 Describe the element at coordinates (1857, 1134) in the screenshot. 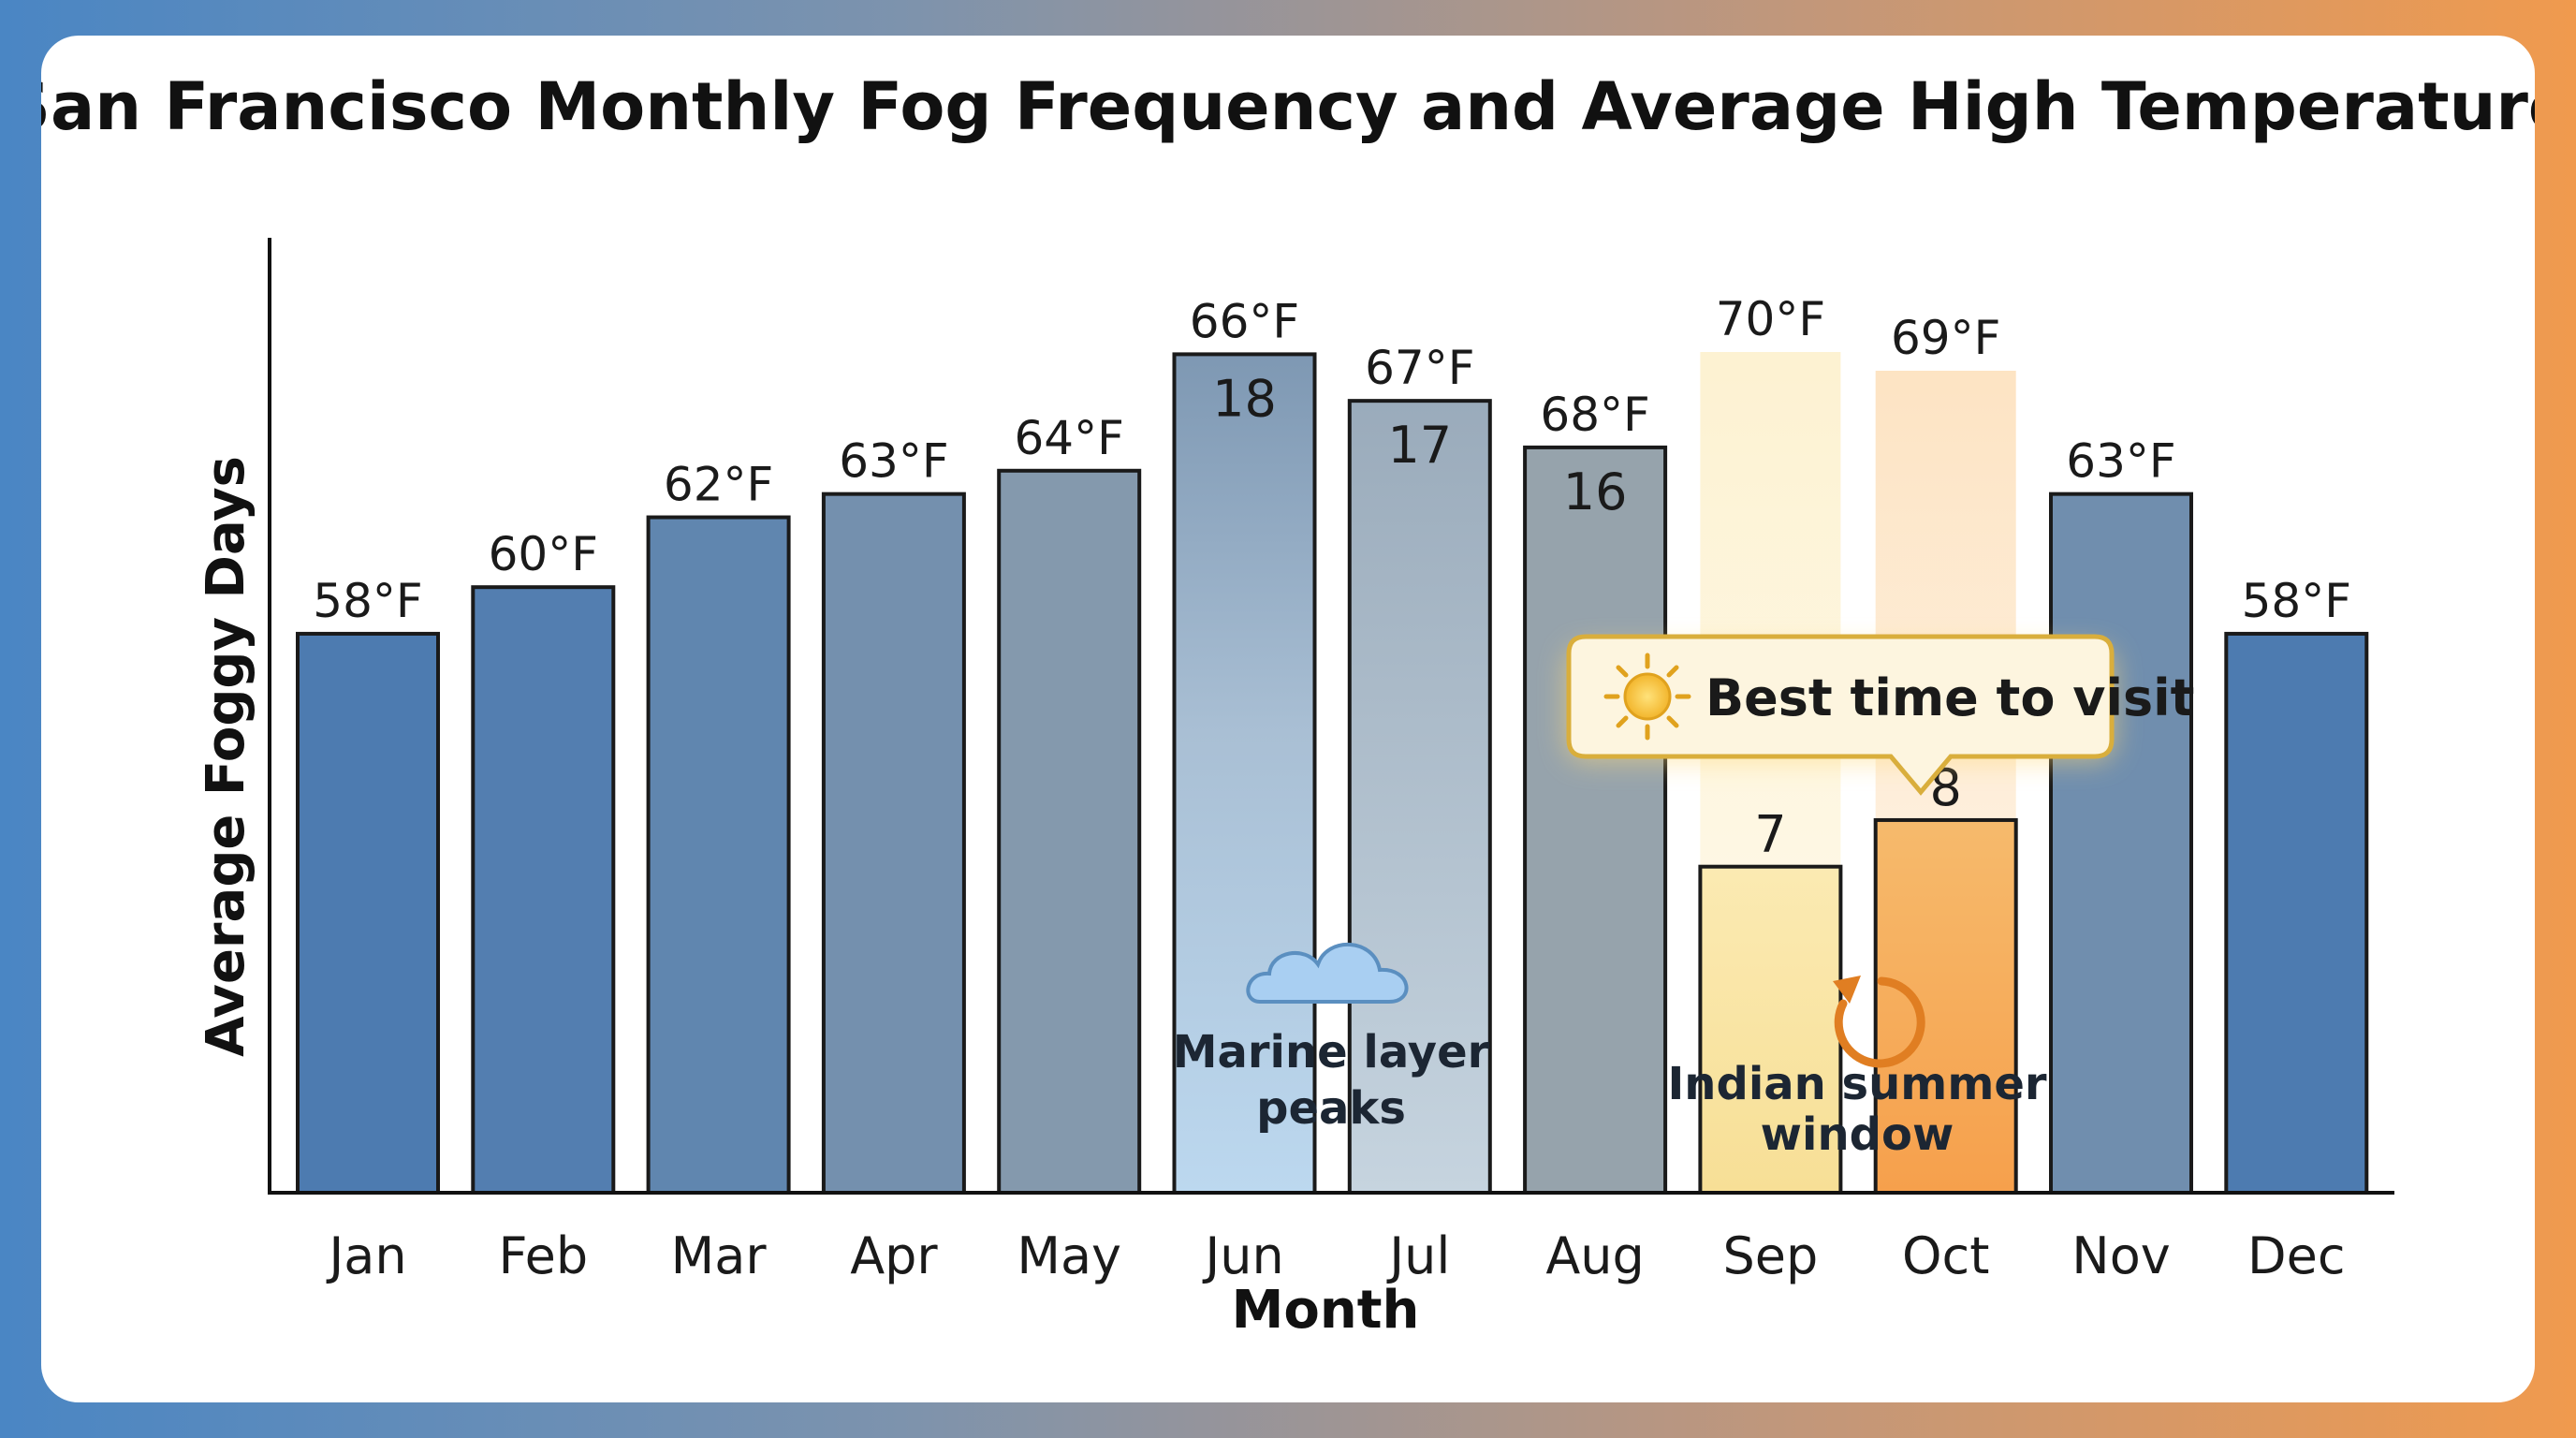

I see `indian-summer-line-2: window` at that location.